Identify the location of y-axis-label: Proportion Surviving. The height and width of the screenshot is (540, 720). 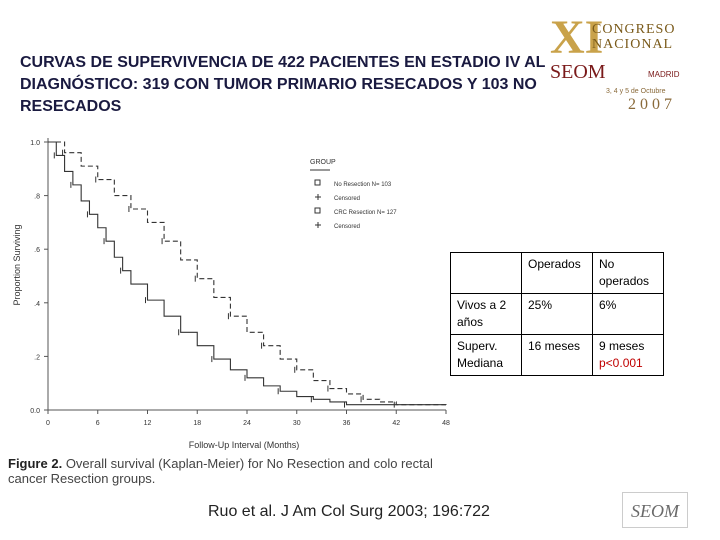
(17, 264).